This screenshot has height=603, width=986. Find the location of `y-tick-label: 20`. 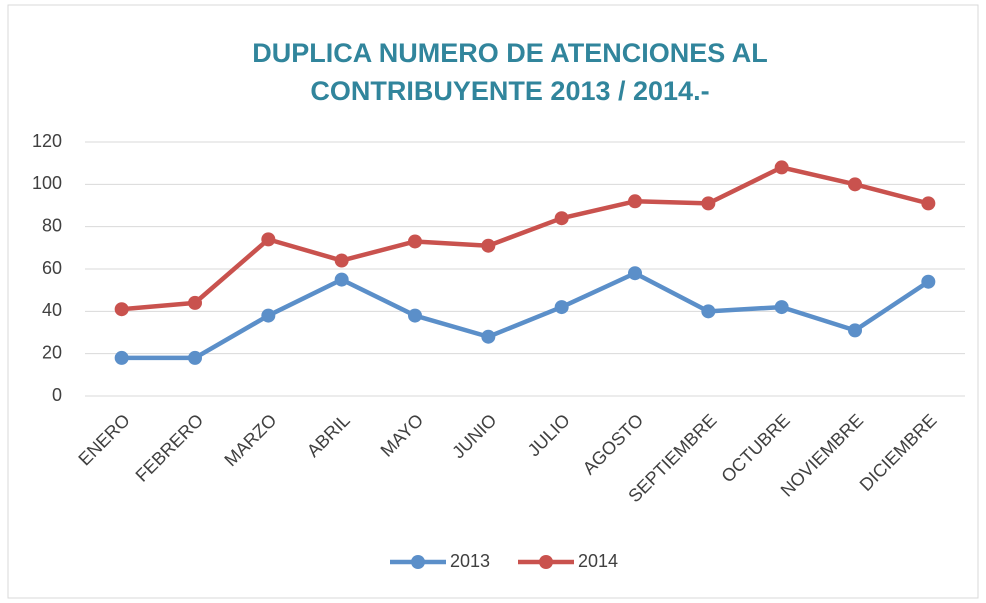

y-tick-label: 20 is located at coordinates (52, 352).